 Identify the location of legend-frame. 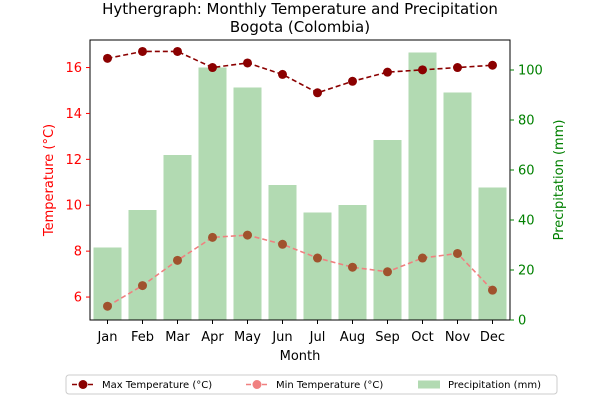
(311, 384).